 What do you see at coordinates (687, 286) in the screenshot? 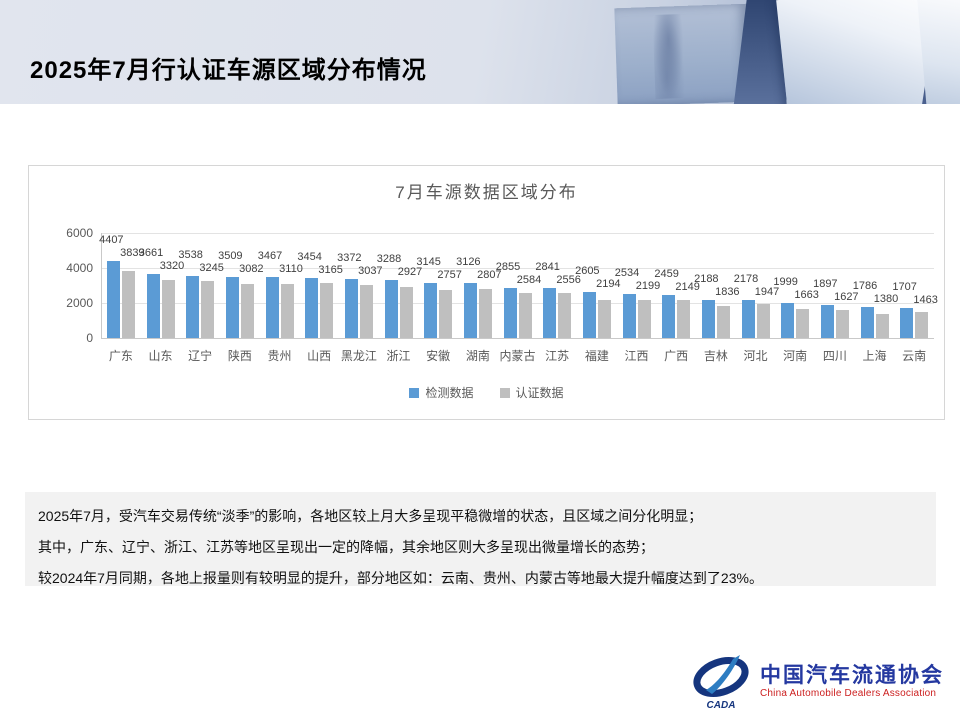
I see `value-label-certification: 2149` at bounding box center [687, 286].